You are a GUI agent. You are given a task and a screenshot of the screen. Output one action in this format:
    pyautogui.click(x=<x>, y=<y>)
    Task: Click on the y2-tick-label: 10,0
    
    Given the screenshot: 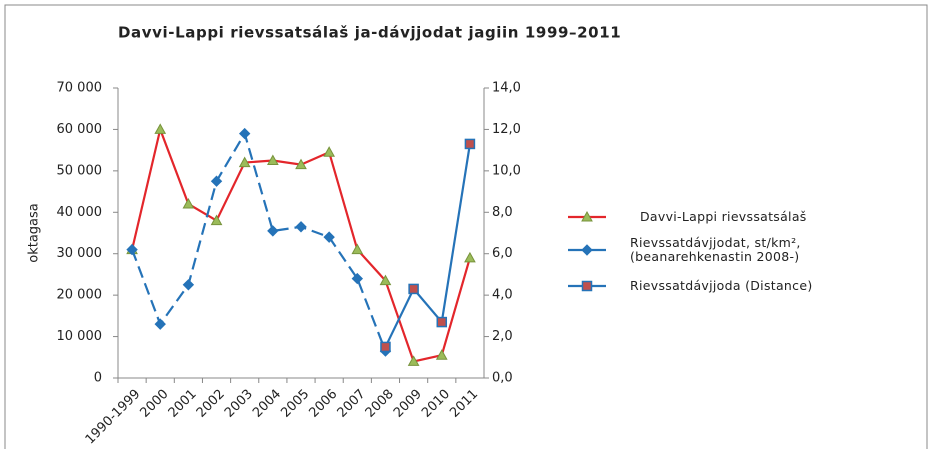 What is the action you would take?
    pyautogui.click(x=506, y=170)
    